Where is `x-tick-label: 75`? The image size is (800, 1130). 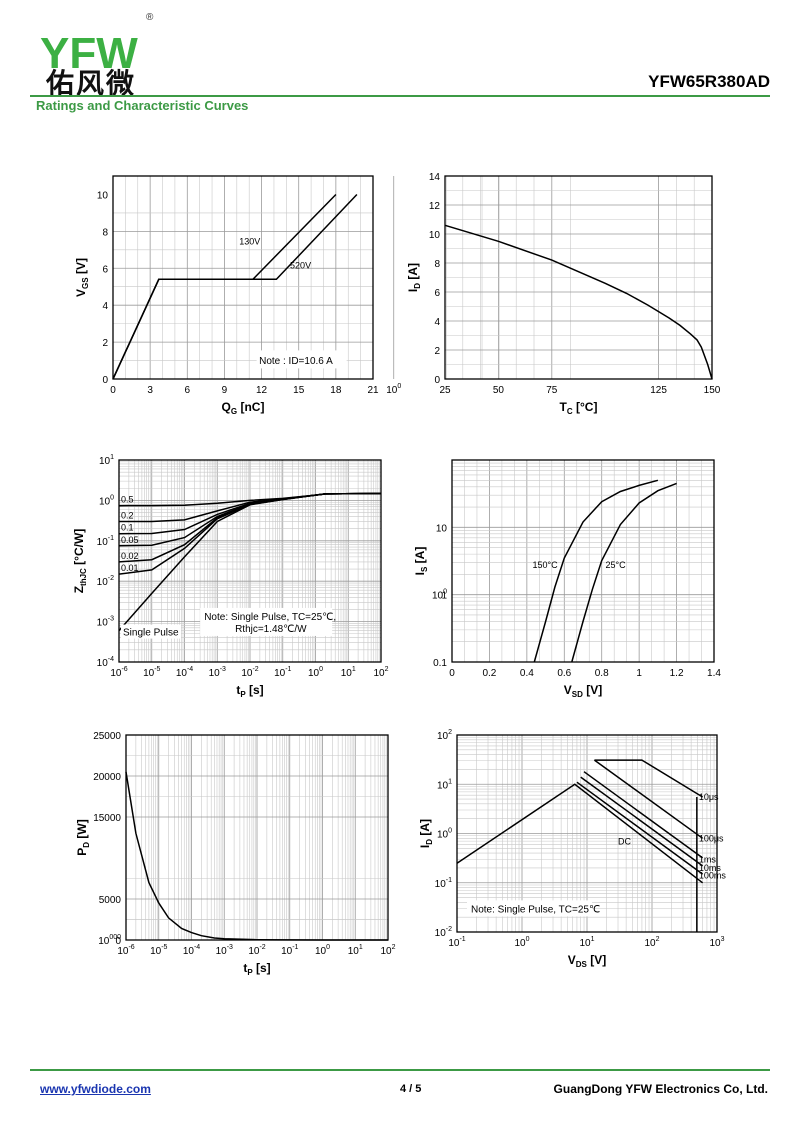 x-tick-label: 75 is located at coordinates (552, 390).